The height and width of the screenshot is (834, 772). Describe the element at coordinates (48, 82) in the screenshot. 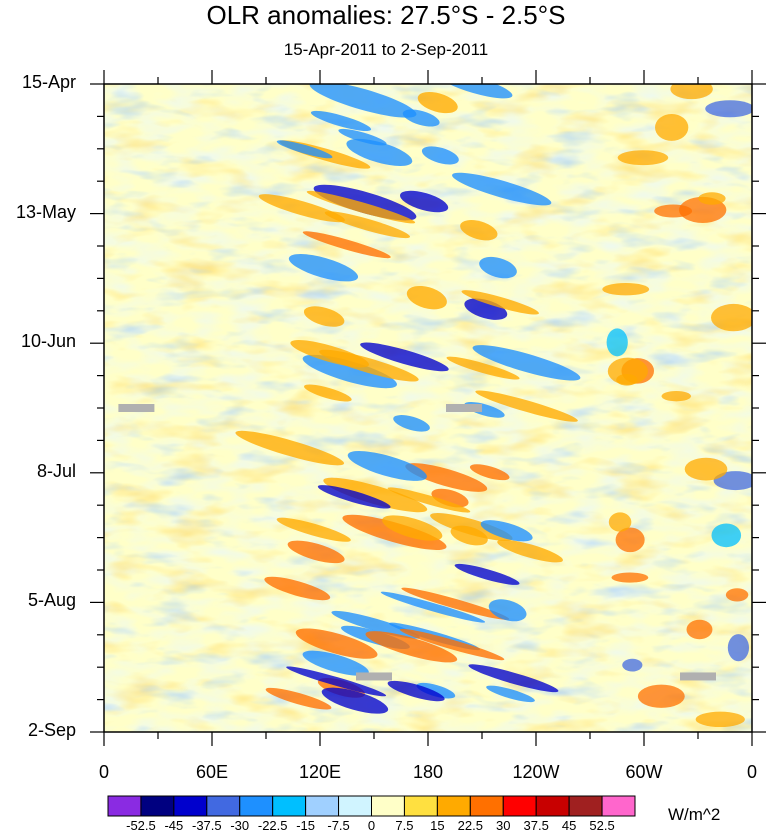

I see `y-tick-label: 15-Apr` at that location.